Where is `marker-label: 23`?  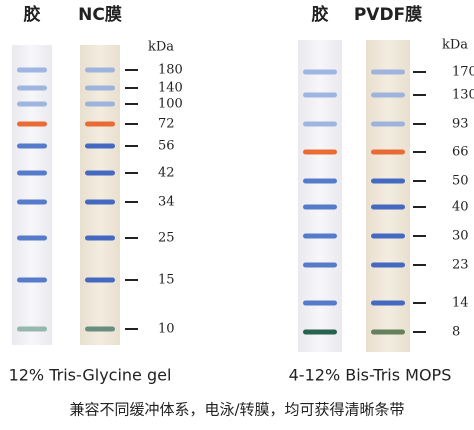
marker-label: 23 is located at coordinates (460, 265).